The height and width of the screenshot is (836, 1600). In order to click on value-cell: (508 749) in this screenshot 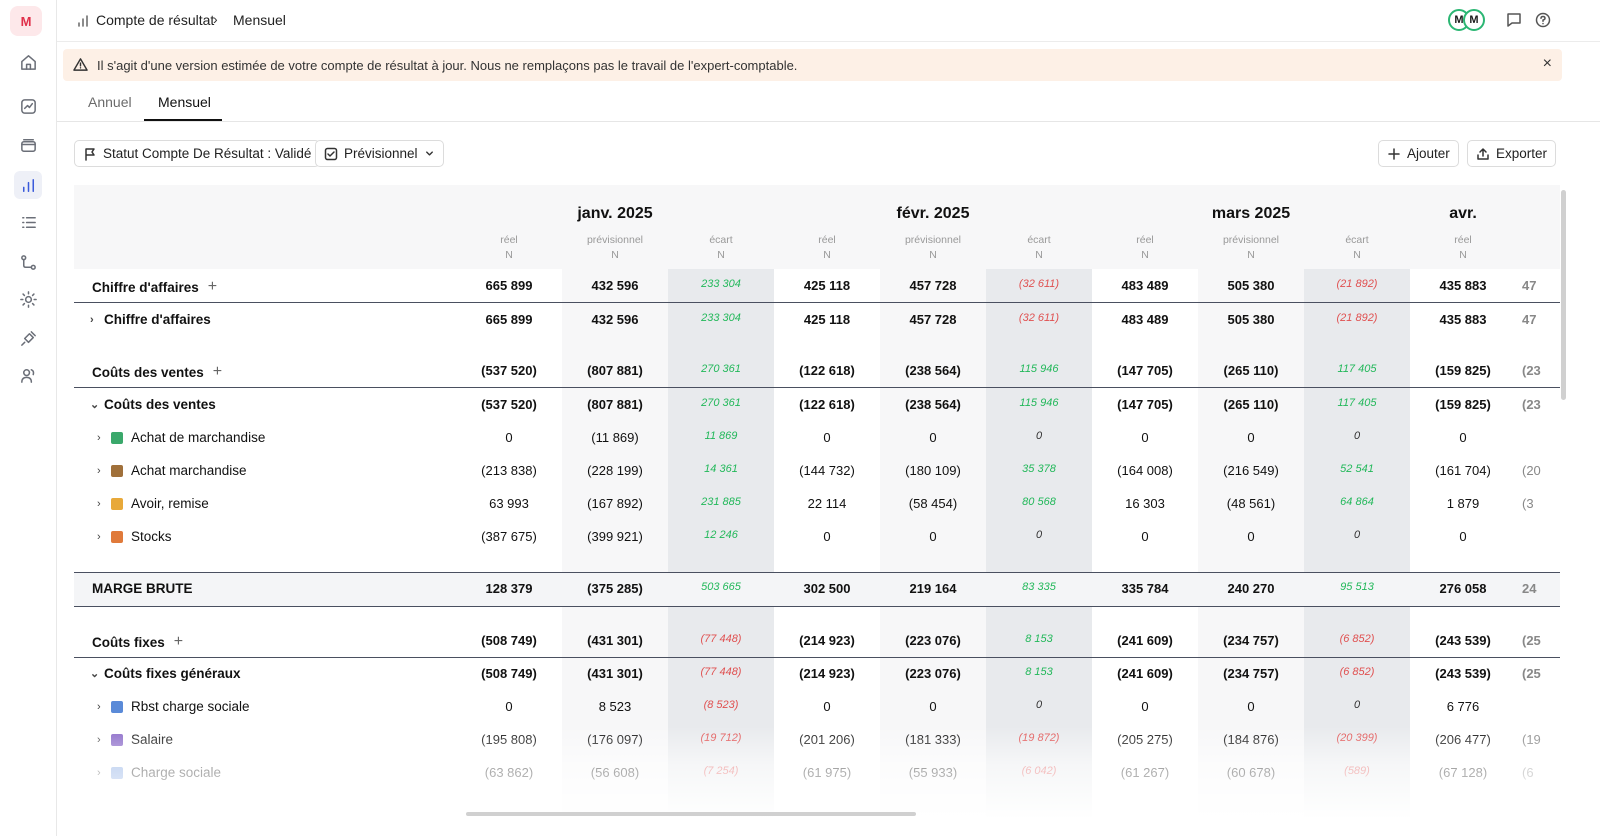, I will do `click(509, 640)`.